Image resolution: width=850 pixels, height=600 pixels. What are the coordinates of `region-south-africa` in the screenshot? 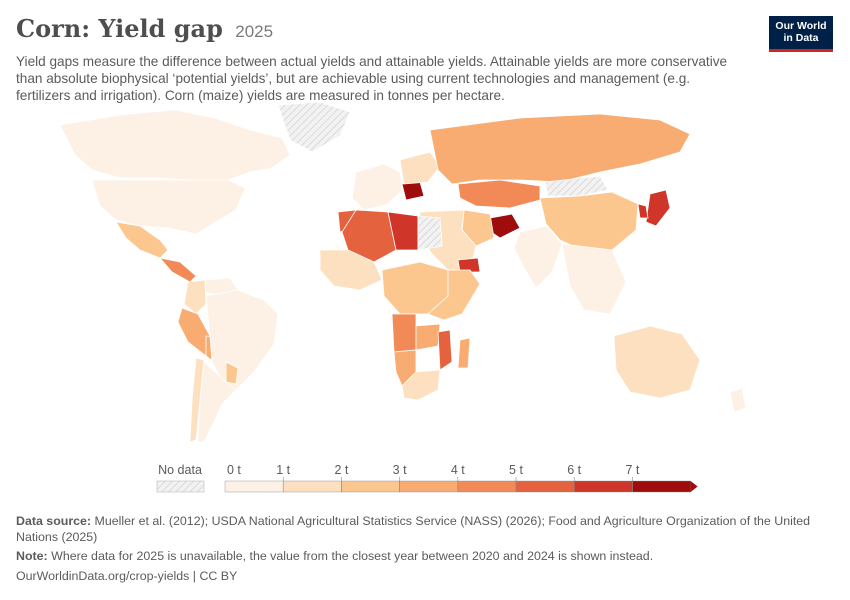 It's located at (421, 385).